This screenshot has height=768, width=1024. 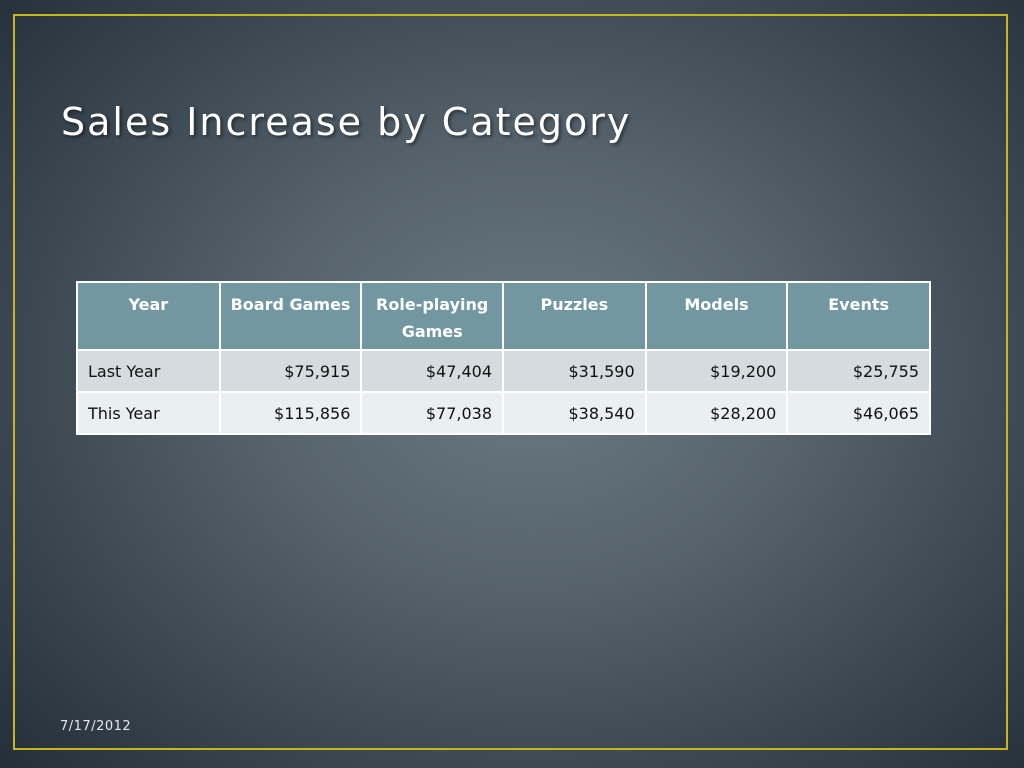 What do you see at coordinates (432, 413) in the screenshot?
I see `cell-role-playing-games: $77,038` at bounding box center [432, 413].